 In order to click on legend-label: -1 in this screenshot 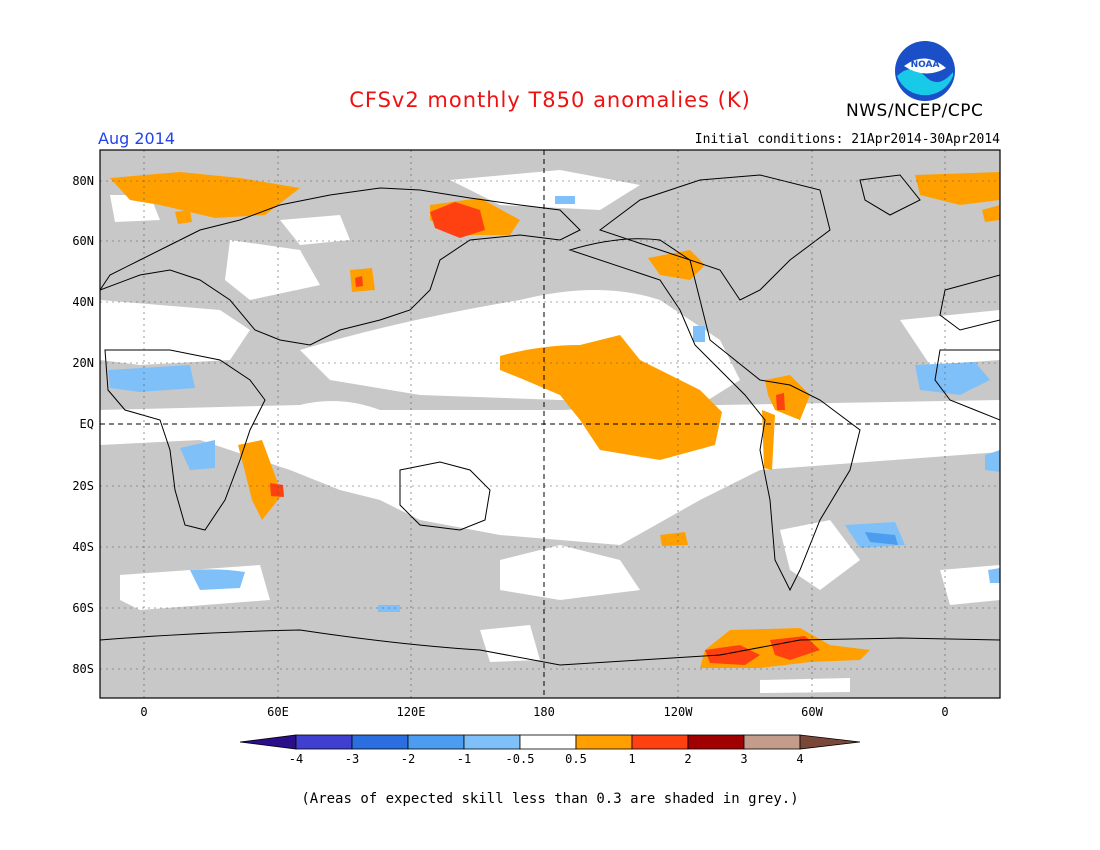, I will do `click(464, 759)`.